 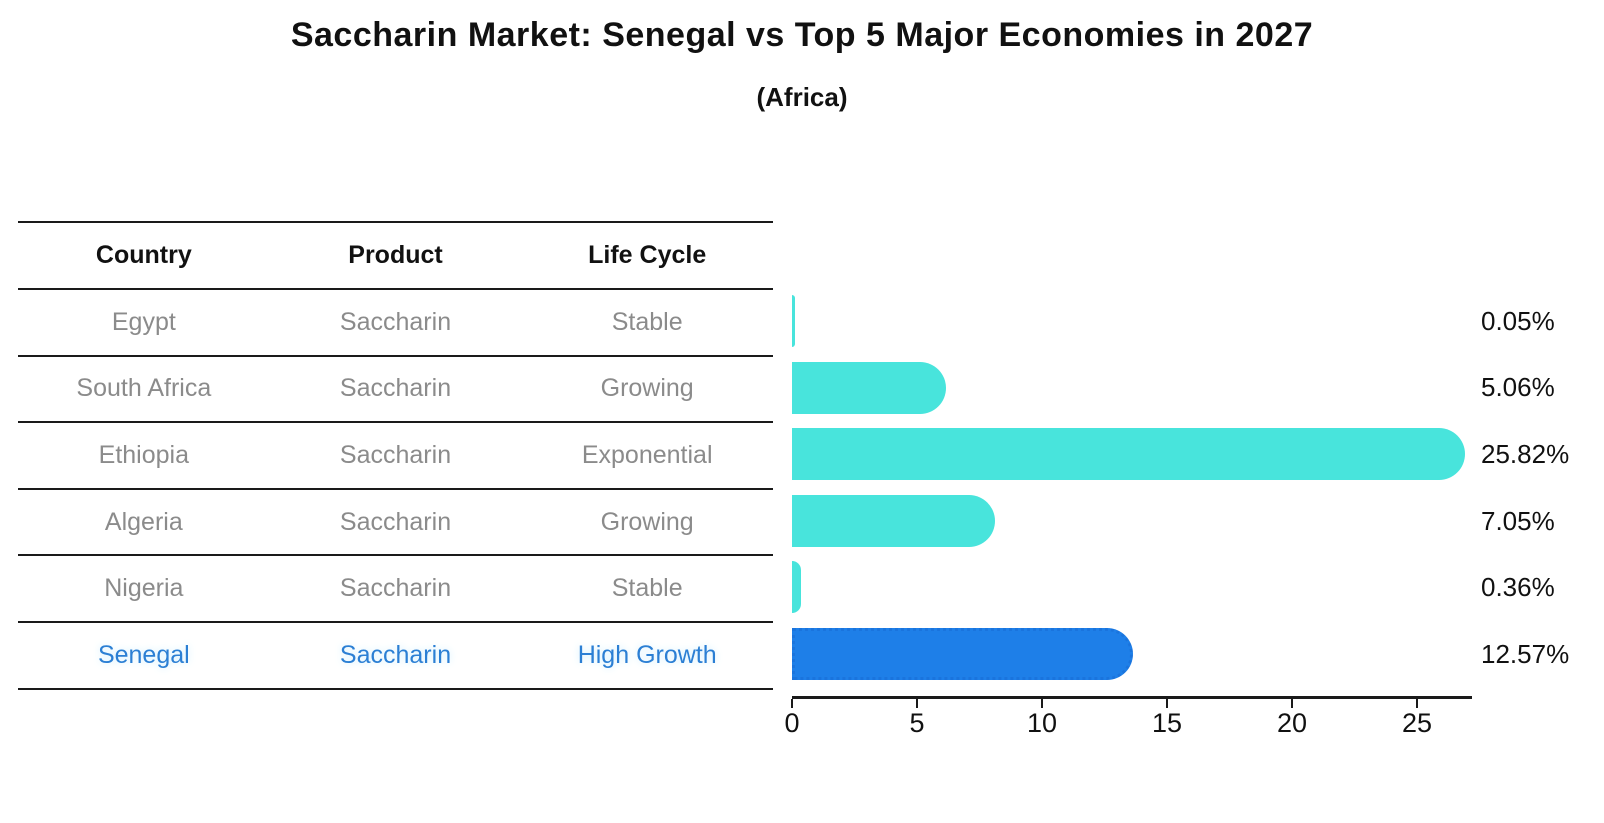 What do you see at coordinates (1525, 653) in the screenshot?
I see `value-label-senegal: 12.57%` at bounding box center [1525, 653].